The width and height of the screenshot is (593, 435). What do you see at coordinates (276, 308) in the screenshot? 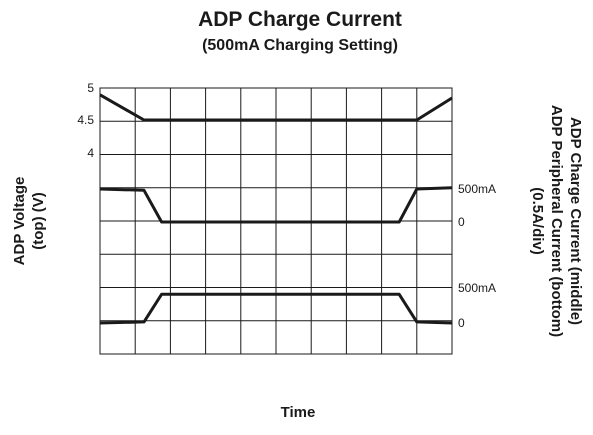
I see `trace-adp-peripheral-current` at bounding box center [276, 308].